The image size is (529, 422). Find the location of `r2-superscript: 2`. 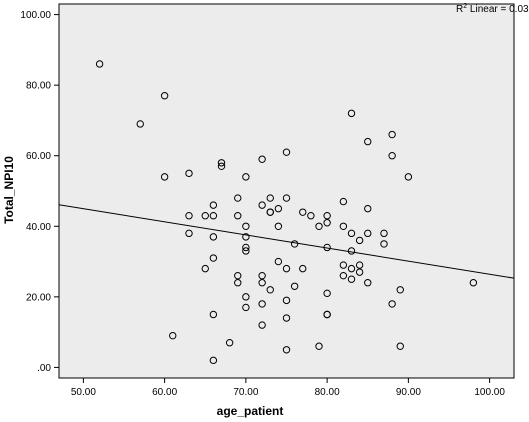

r2-superscript: 2 is located at coordinates (465, 6).